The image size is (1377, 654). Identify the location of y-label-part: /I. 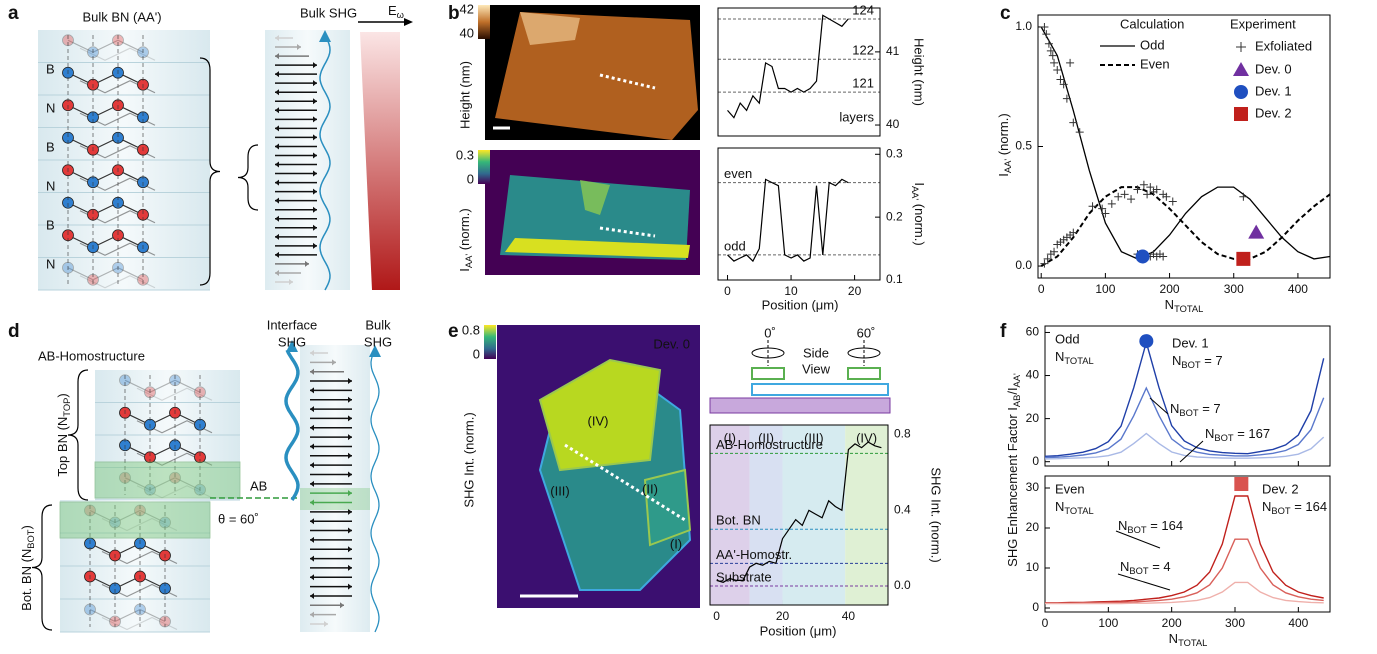
(1012, 390).